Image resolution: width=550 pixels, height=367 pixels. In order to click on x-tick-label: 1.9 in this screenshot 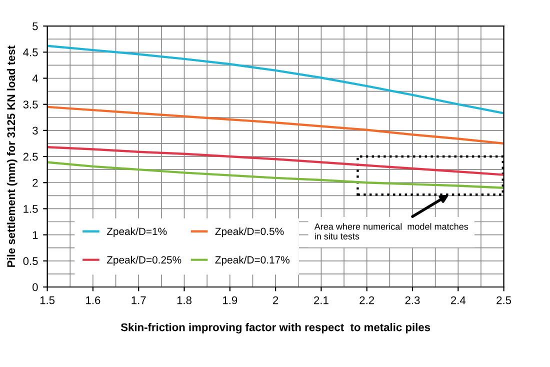, I will do `click(230, 300)`.